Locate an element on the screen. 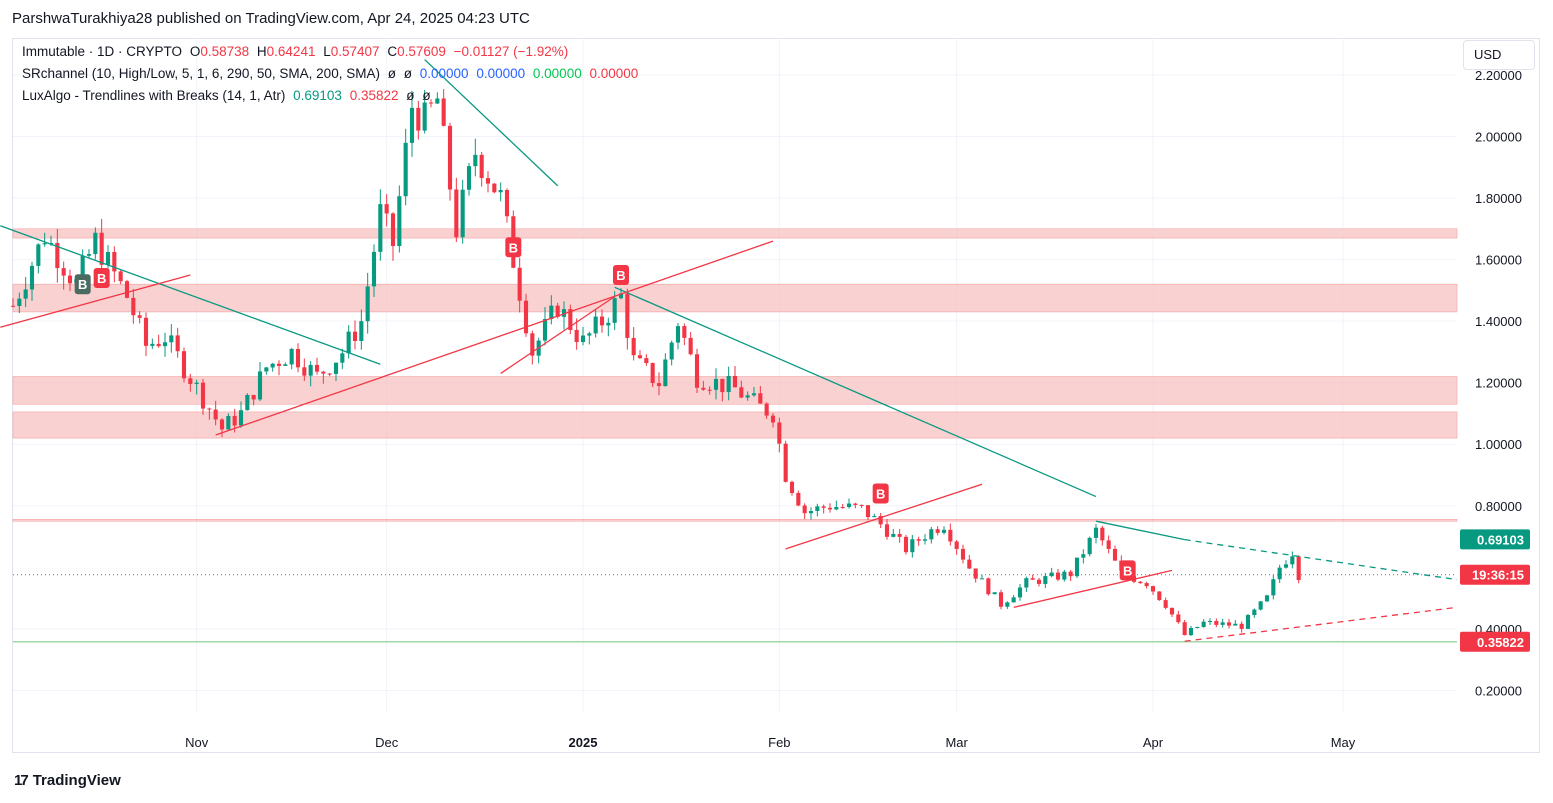 Image resolution: width=1553 pixels, height=803 pixels. price-tag-label: 0.69103 is located at coordinates (1500, 539).